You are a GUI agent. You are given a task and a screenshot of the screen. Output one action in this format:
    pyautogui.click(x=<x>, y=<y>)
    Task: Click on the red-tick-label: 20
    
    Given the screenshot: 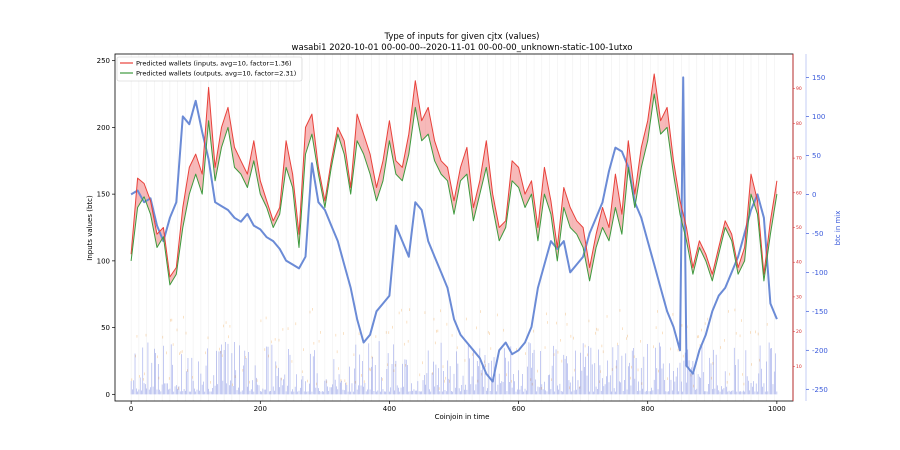 What is the action you would take?
    pyautogui.click(x=799, y=332)
    